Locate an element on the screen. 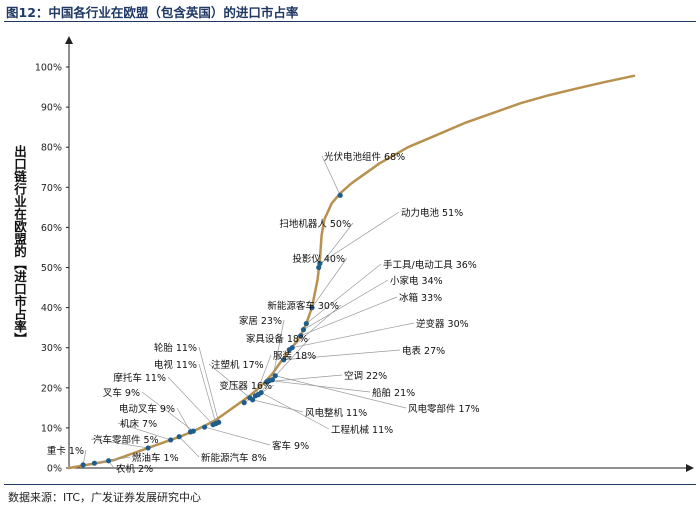 This screenshot has height=506, width=700. y-tick-label: 0% is located at coordinates (54, 469).